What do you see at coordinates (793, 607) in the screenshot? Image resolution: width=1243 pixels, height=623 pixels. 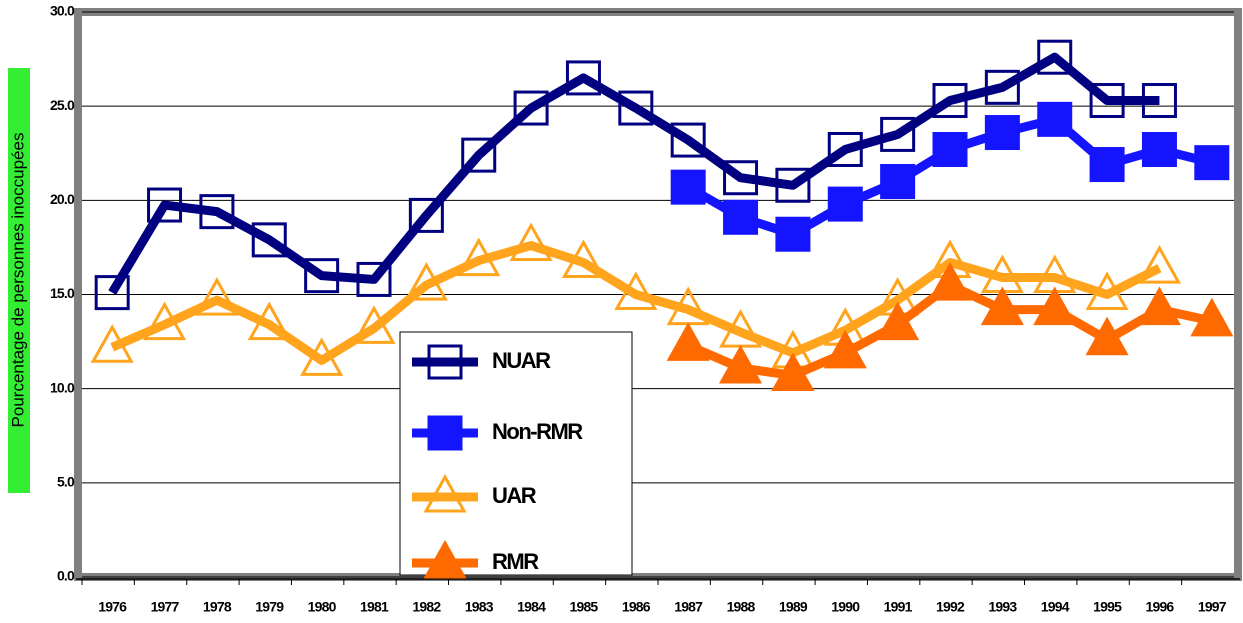 I see `x-tick-label: 1989` at bounding box center [793, 607].